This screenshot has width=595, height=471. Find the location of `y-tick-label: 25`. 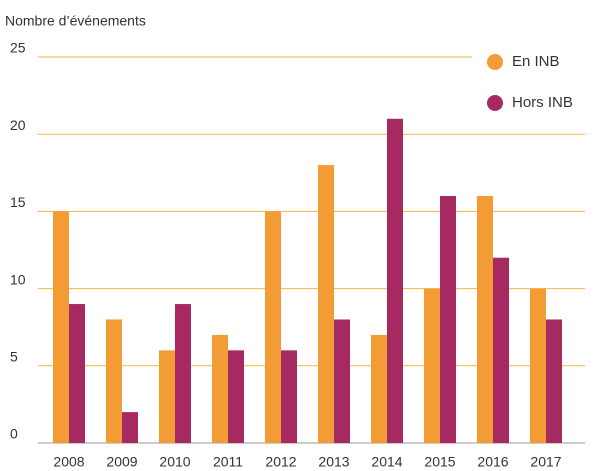

y-tick-label: 25 is located at coordinates (18, 48).